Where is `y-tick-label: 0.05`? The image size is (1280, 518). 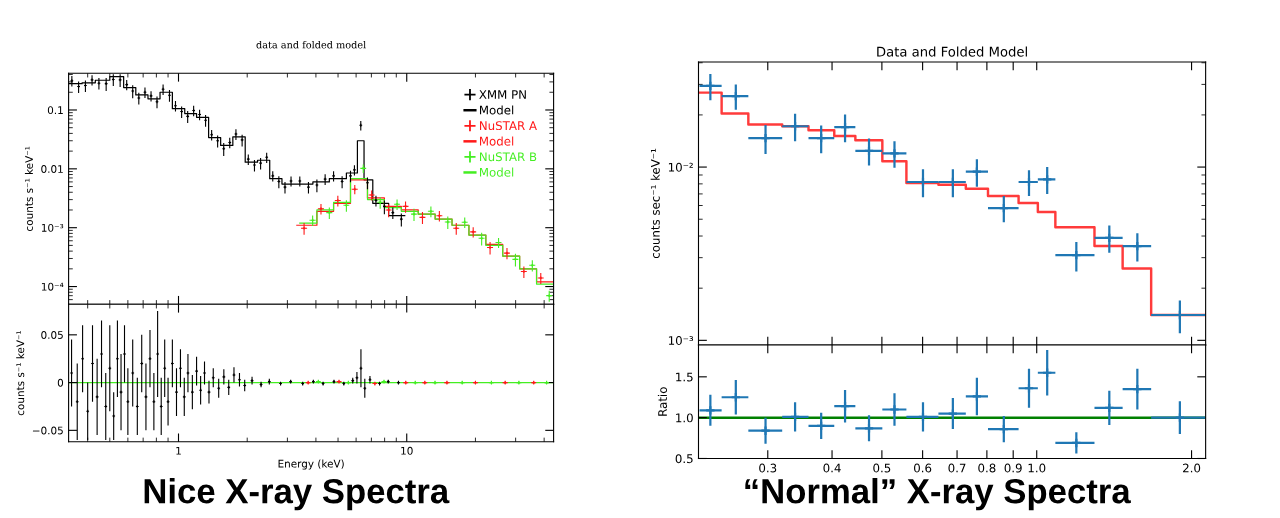 y-tick-label: 0.05 is located at coordinates (52, 335).